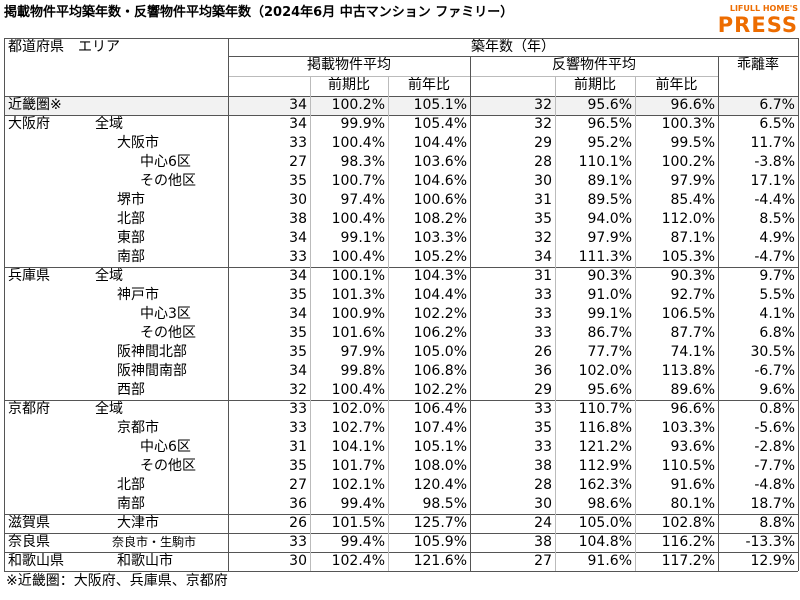 The height and width of the screenshot is (600, 800). What do you see at coordinates (440, 257) in the screenshot?
I see `cell: 105.2%` at bounding box center [440, 257].